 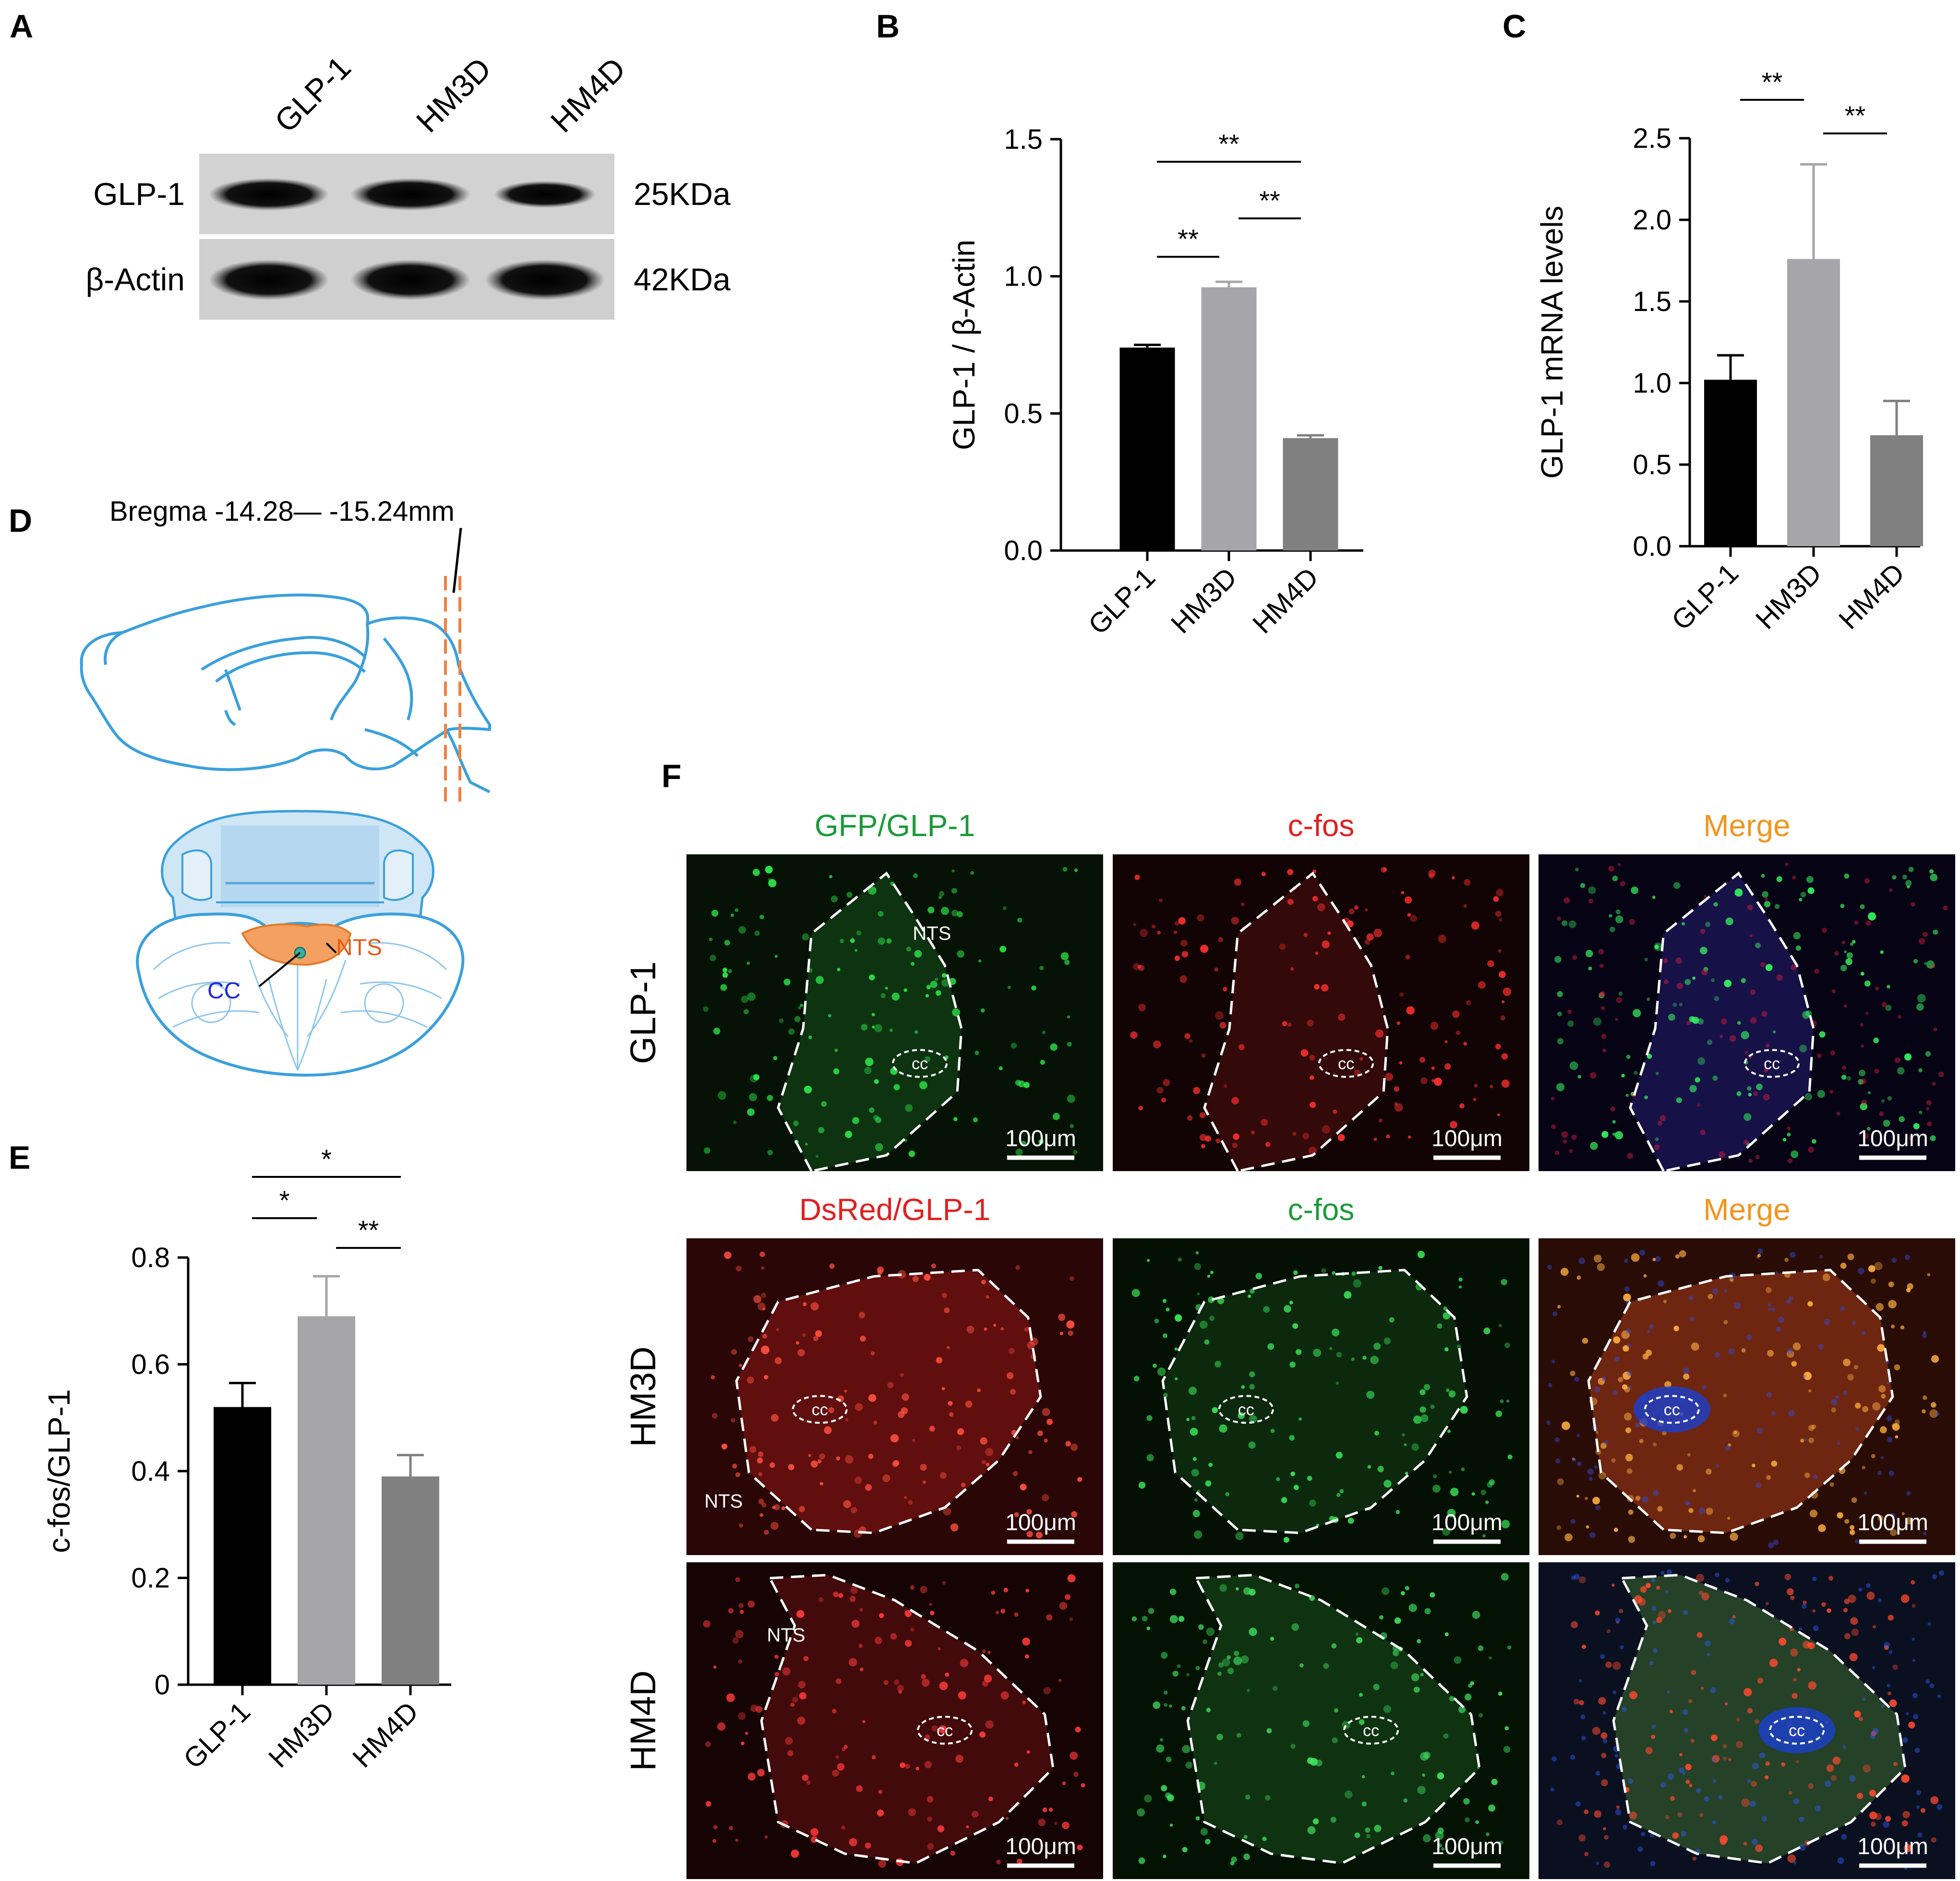 I want to click on bar-hm3d, so click(x=1229, y=419).